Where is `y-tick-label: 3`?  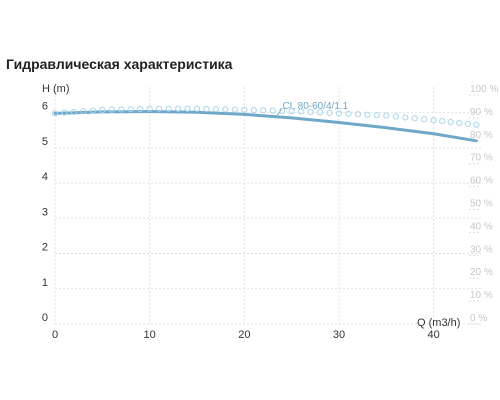
y-tick-label: 3 is located at coordinates (45, 212).